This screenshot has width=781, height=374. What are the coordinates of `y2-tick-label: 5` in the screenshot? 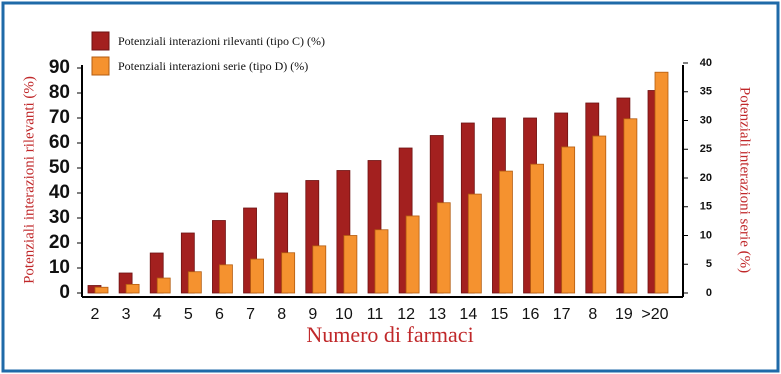 It's located at (709, 264).